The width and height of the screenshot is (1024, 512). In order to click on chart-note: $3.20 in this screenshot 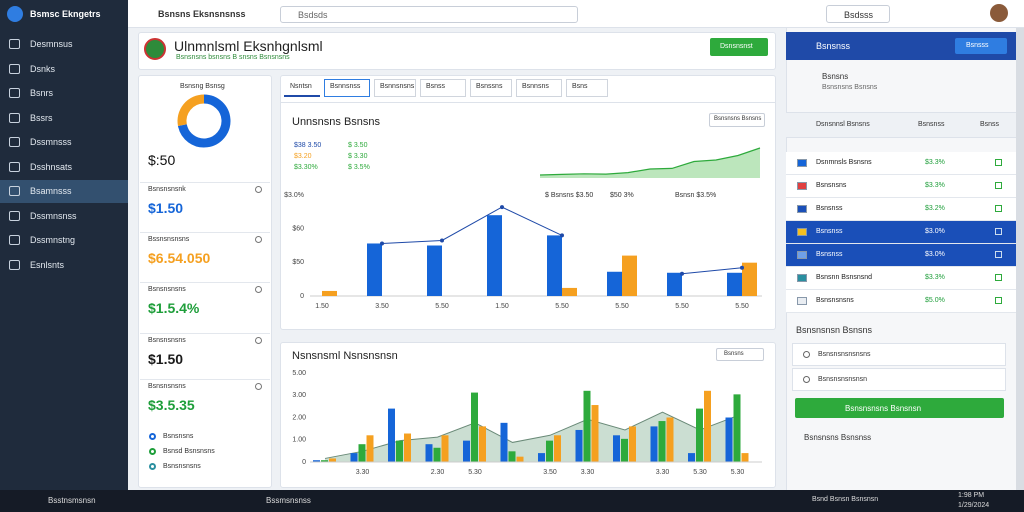, I will do `click(303, 156)`.